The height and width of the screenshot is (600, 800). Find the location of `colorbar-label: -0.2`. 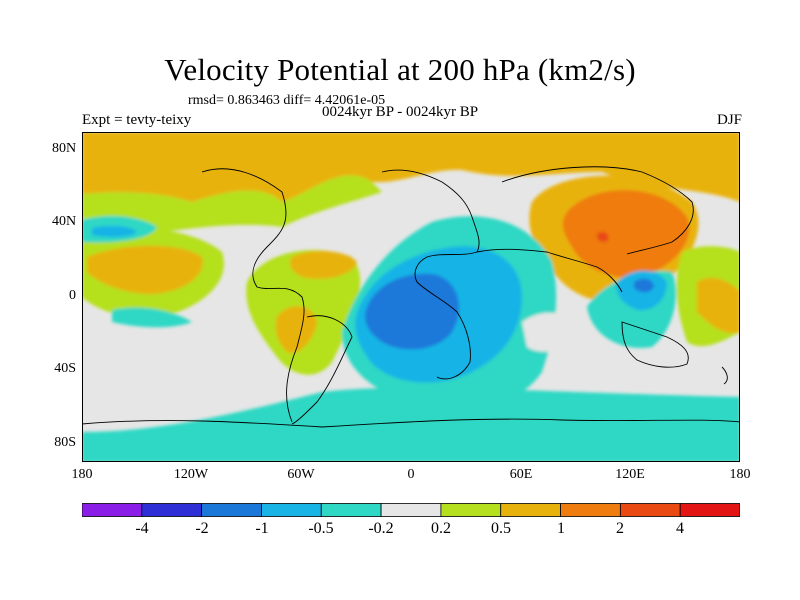

colorbar-label: -0.2 is located at coordinates (381, 528).